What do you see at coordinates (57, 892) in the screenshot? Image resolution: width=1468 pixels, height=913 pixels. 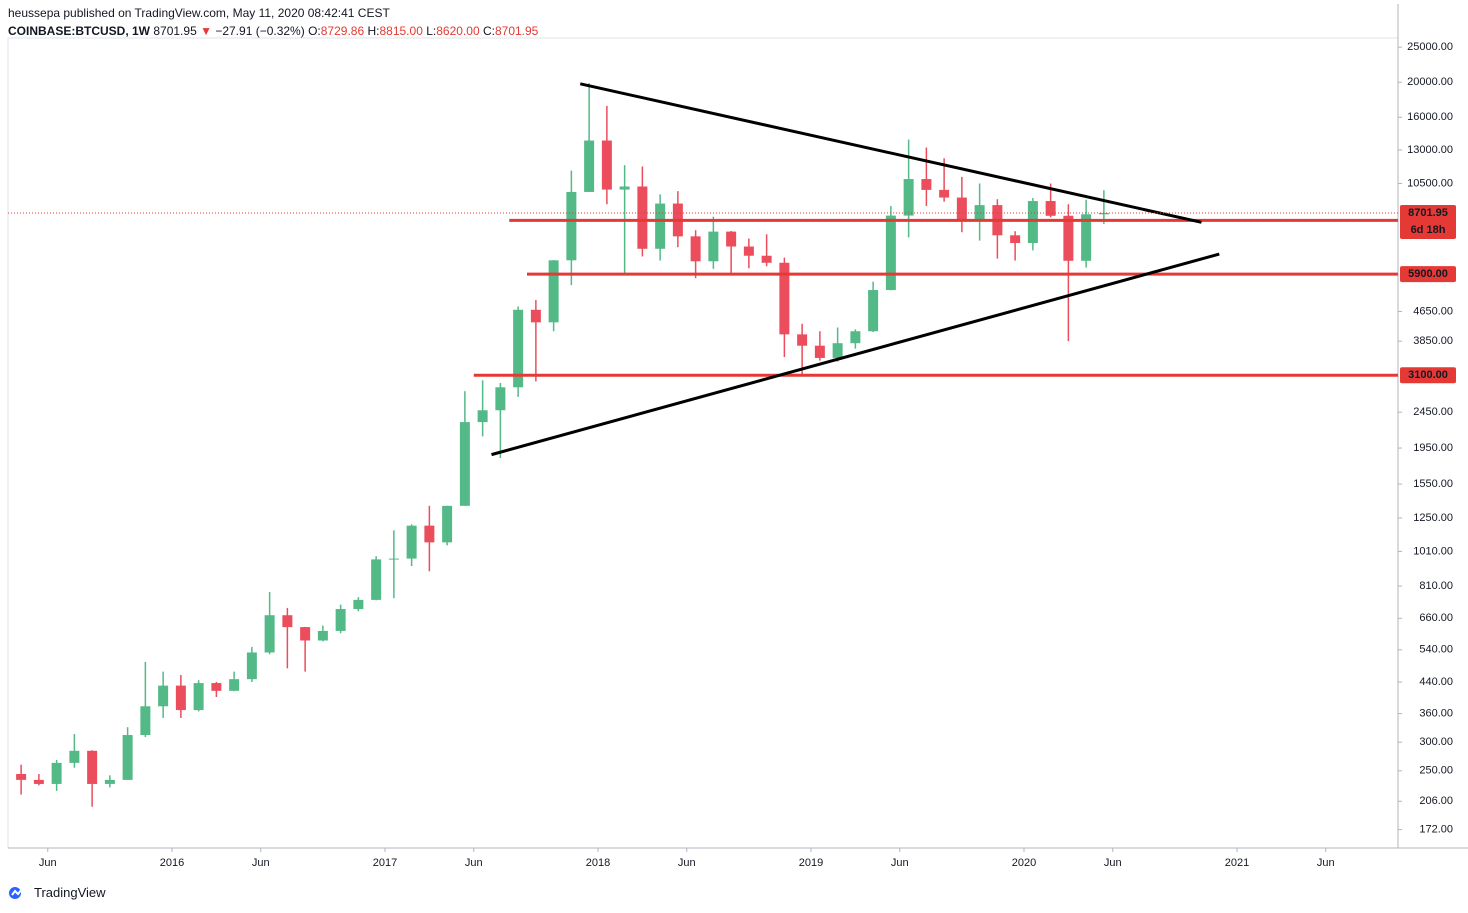 I see `footer: TradingView` at bounding box center [57, 892].